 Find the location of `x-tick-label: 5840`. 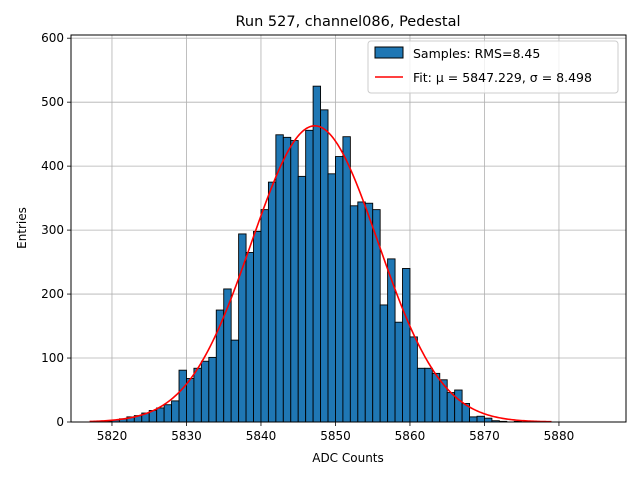

x-tick-label: 5840 is located at coordinates (261, 436).